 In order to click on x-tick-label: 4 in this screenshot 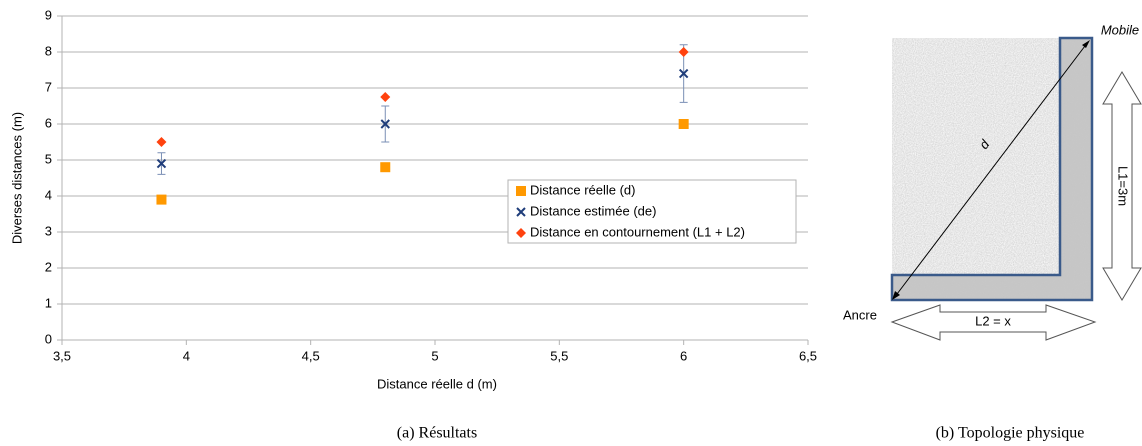, I will do `click(186, 355)`.